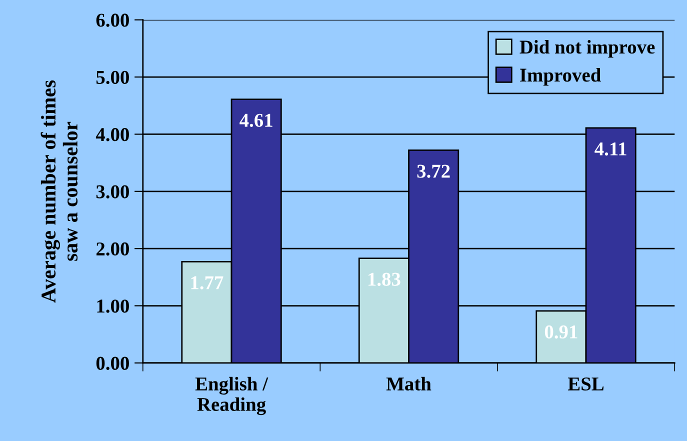 This screenshot has width=687, height=441. What do you see at coordinates (409, 383) in the screenshot?
I see `x-tick-label: Math` at bounding box center [409, 383].